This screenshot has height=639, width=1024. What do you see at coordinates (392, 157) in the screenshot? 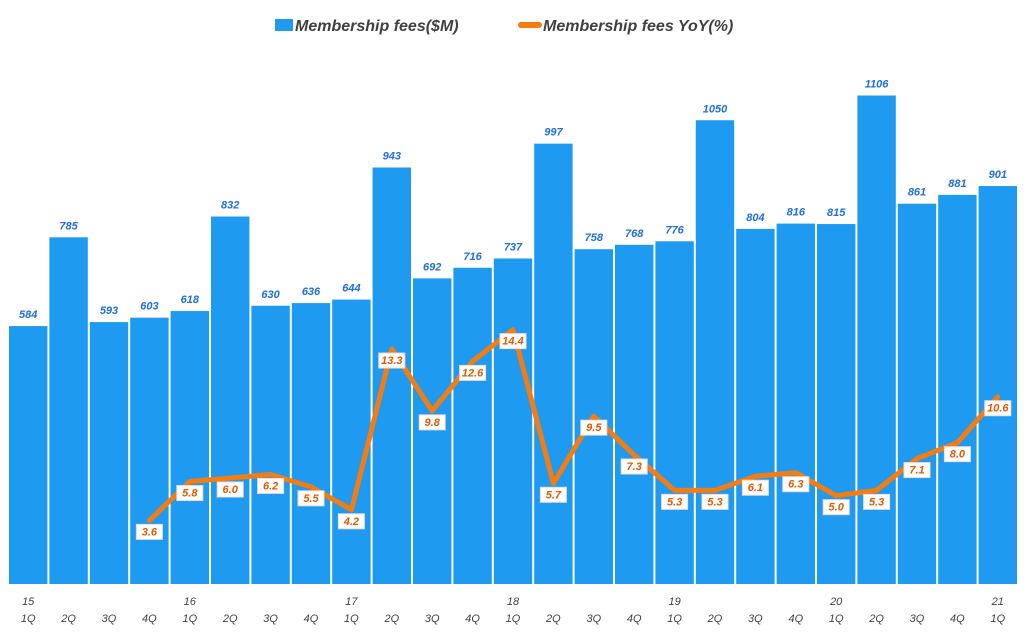
I see `bar-label: 943` at bounding box center [392, 157].